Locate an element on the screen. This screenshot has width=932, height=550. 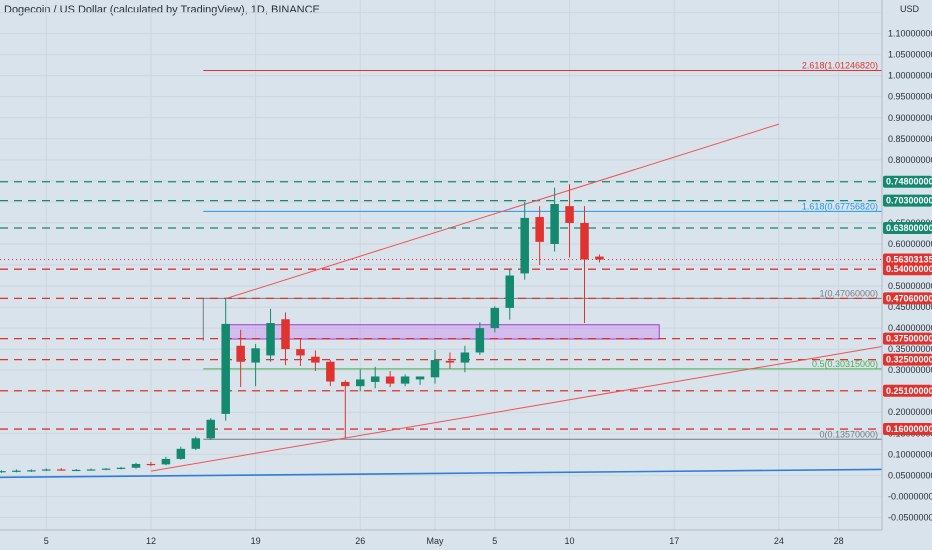
fib-label: 0(0.13570000) is located at coordinates (848, 434).